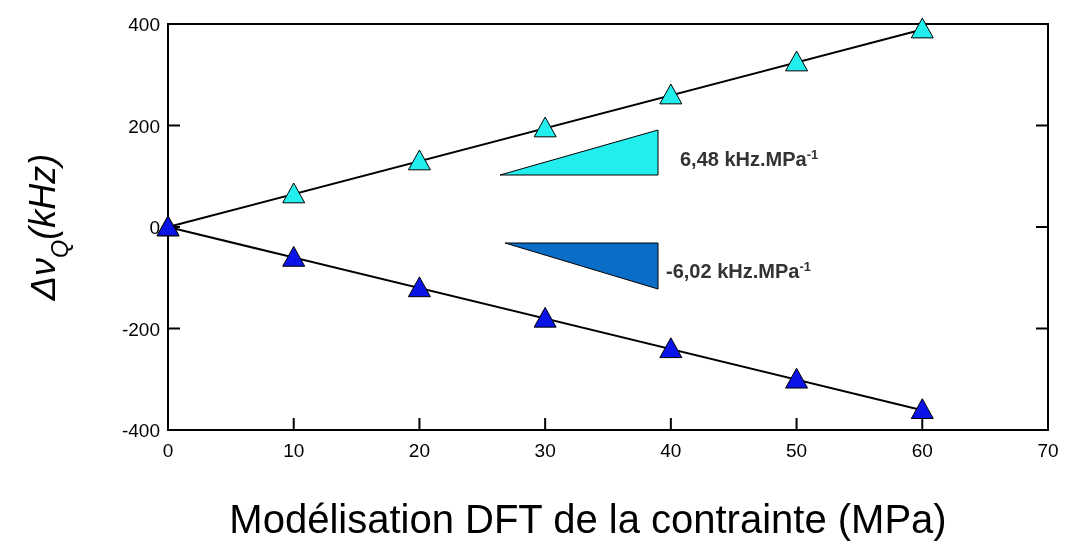 The image size is (1068, 547). Describe the element at coordinates (419, 450) in the screenshot. I see `x-tick-label: 20` at that location.